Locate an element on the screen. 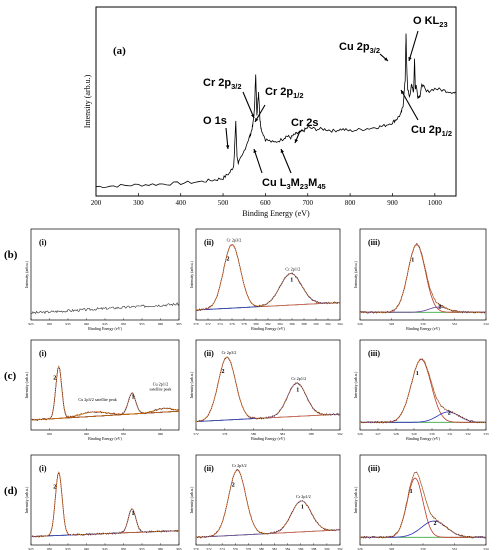 The image size is (499, 550). survey-x-tick-label: 200 is located at coordinates (96, 203).